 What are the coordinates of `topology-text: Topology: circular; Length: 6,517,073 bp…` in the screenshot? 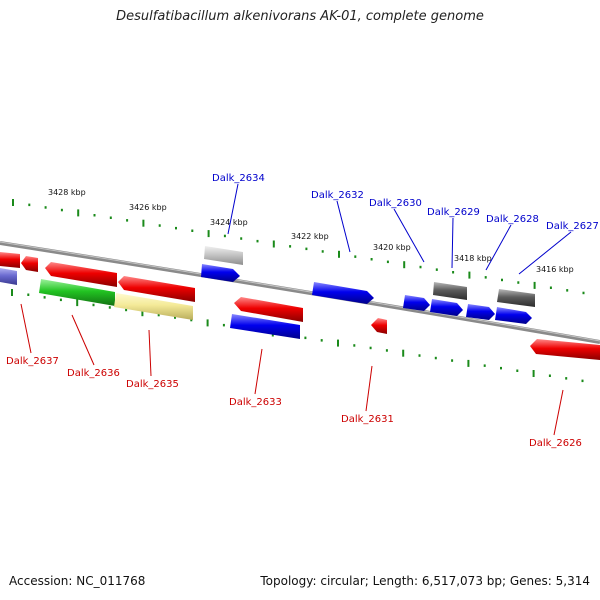 It's located at (425, 581).